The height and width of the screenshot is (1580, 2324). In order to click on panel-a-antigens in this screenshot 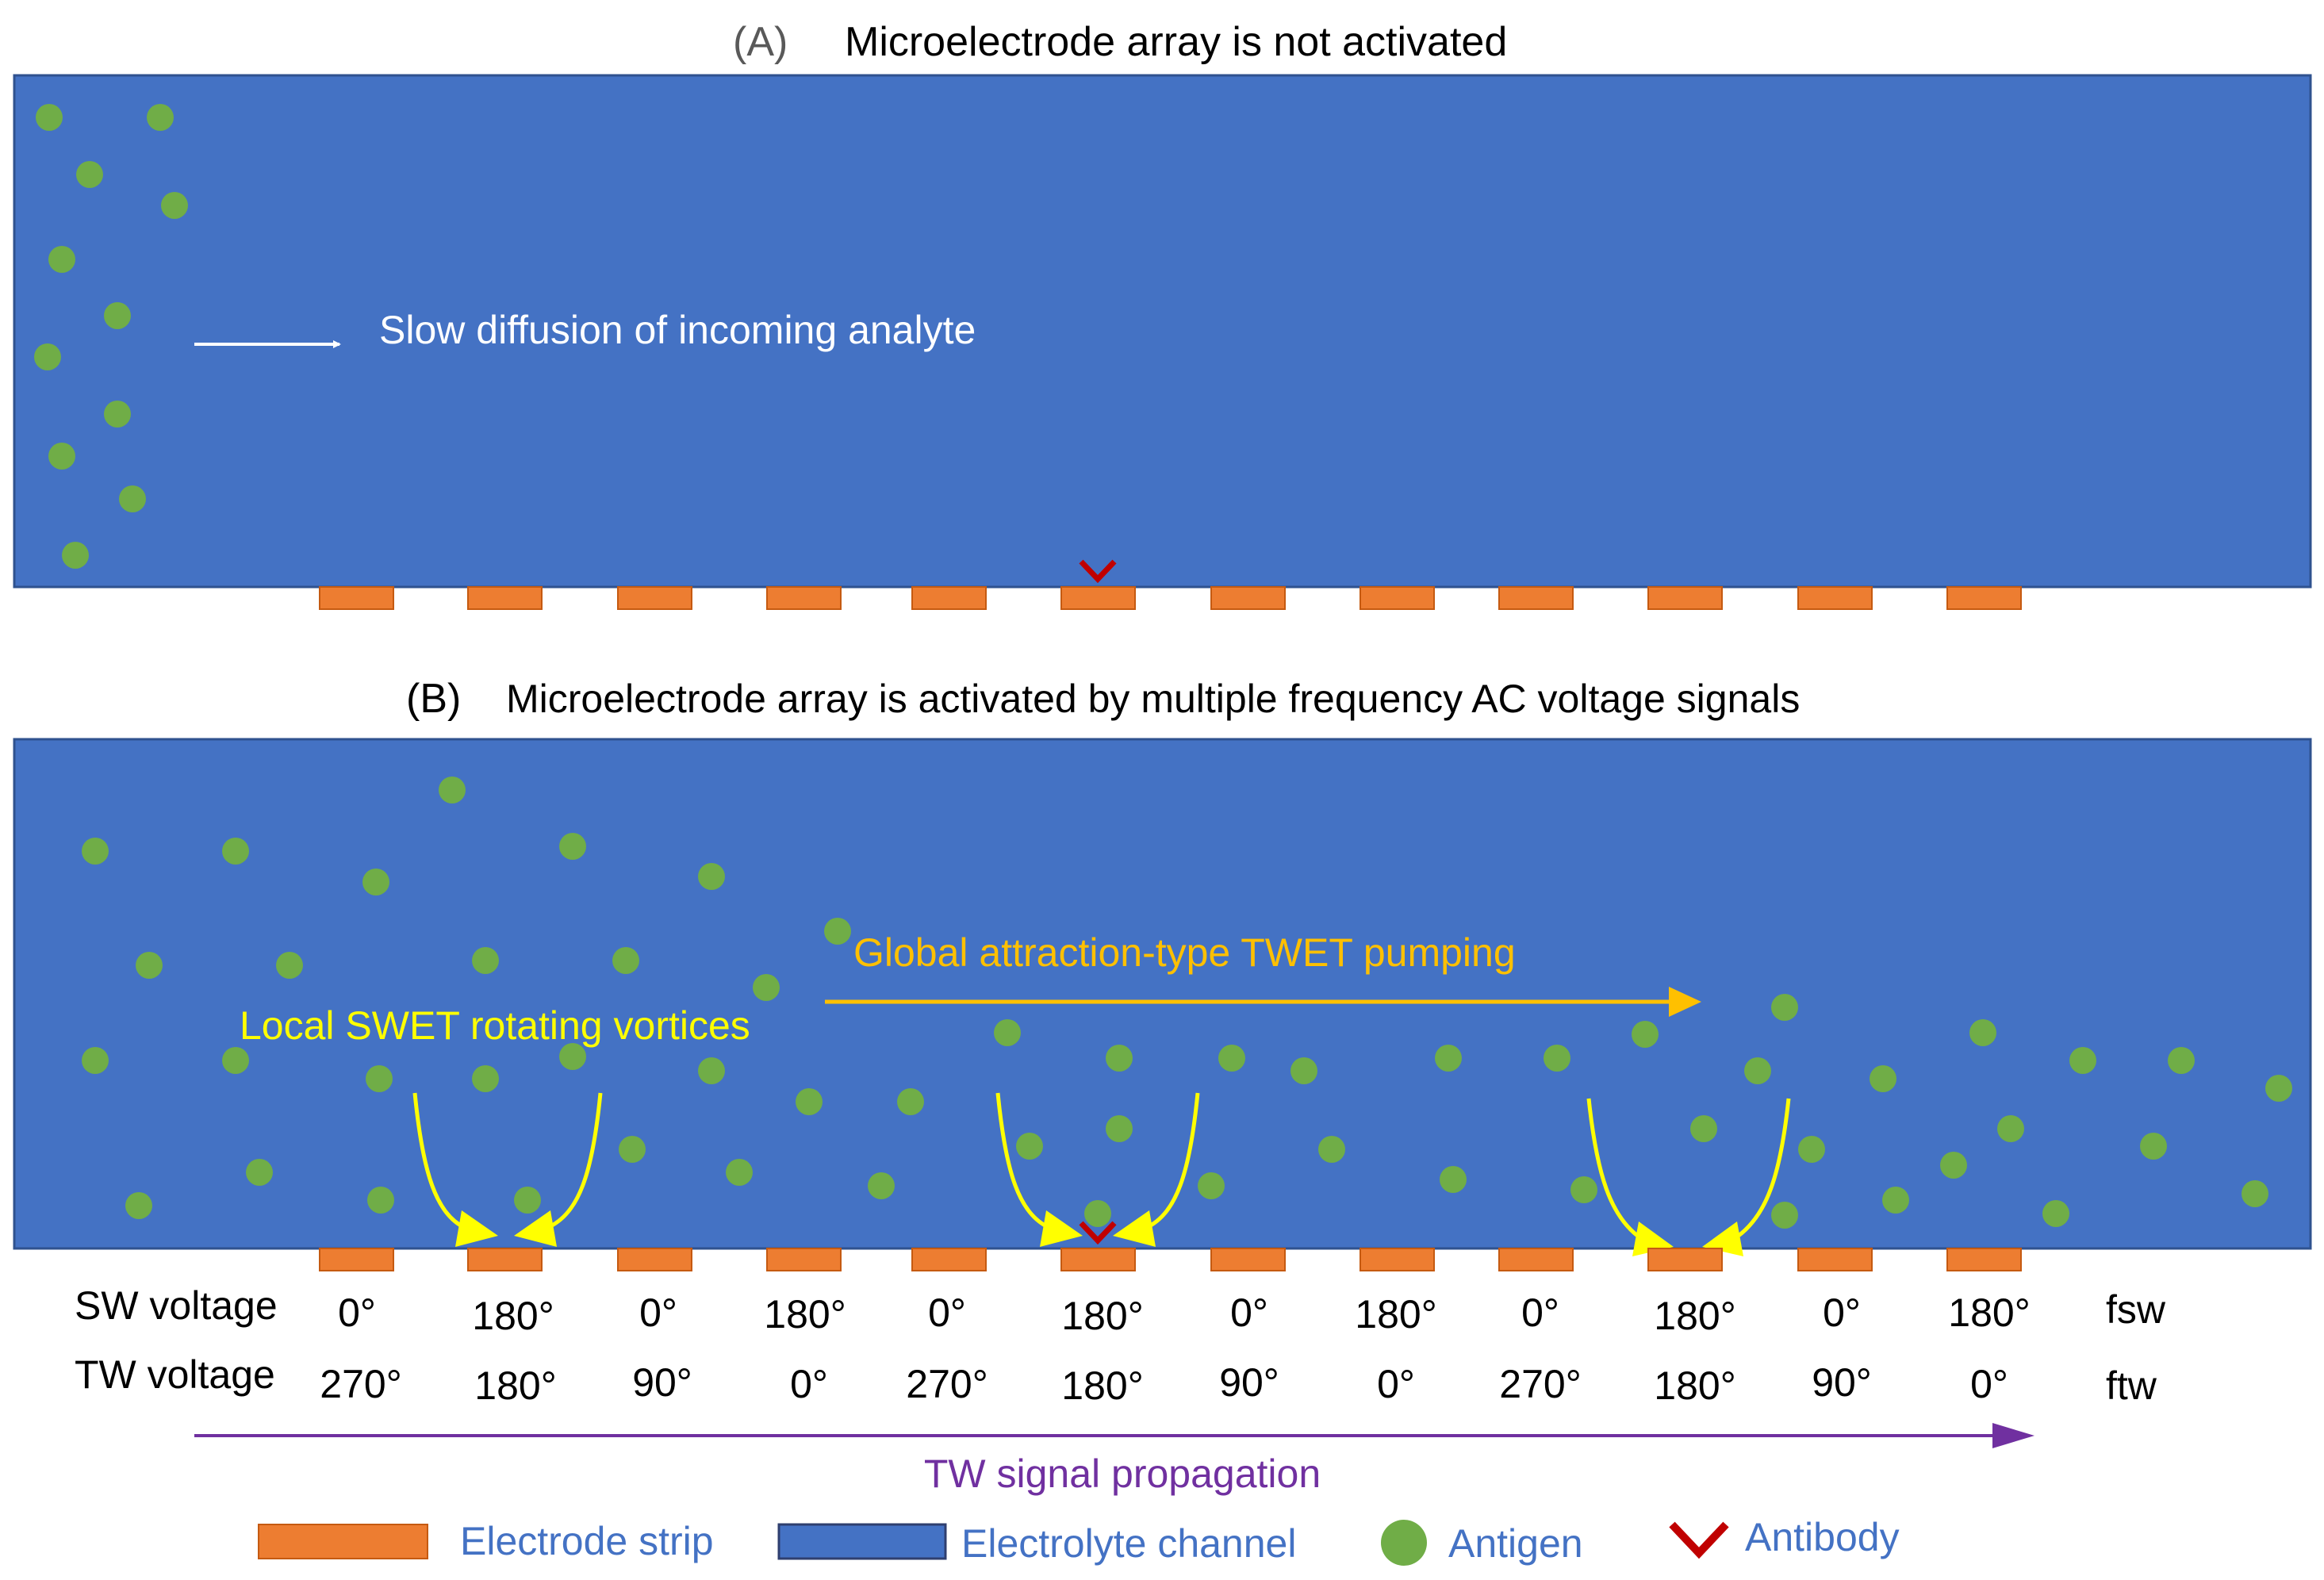, I will do `click(111, 336)`.